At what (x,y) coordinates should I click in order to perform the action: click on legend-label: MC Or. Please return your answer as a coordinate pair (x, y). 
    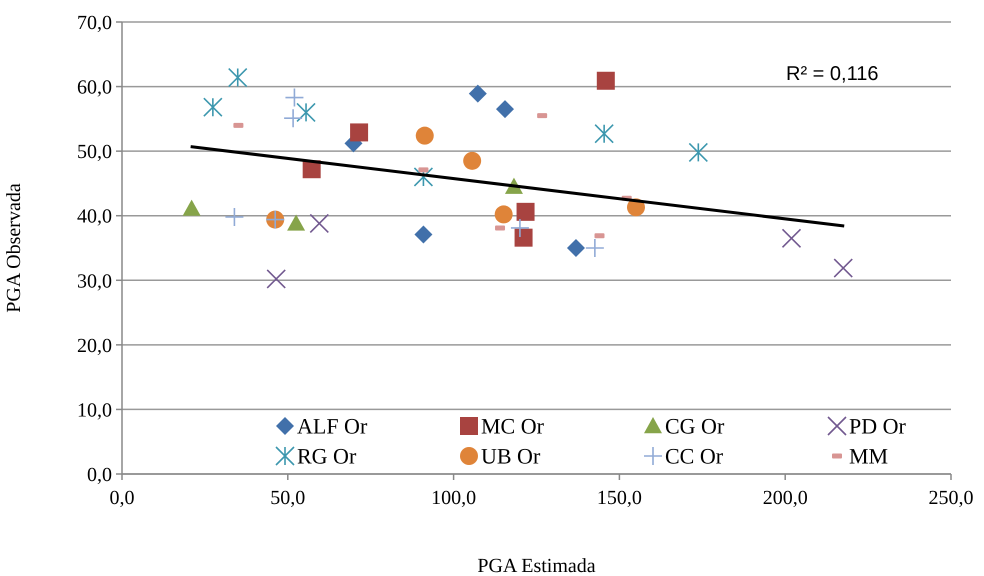
    Looking at the image, I should click on (513, 426).